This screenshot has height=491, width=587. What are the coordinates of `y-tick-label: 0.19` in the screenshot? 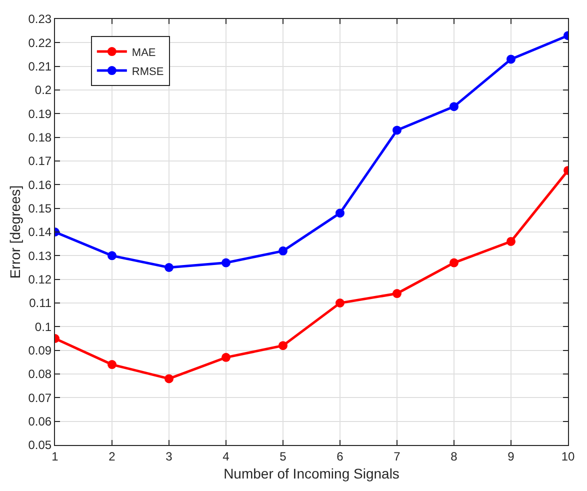 It's located at (40, 113).